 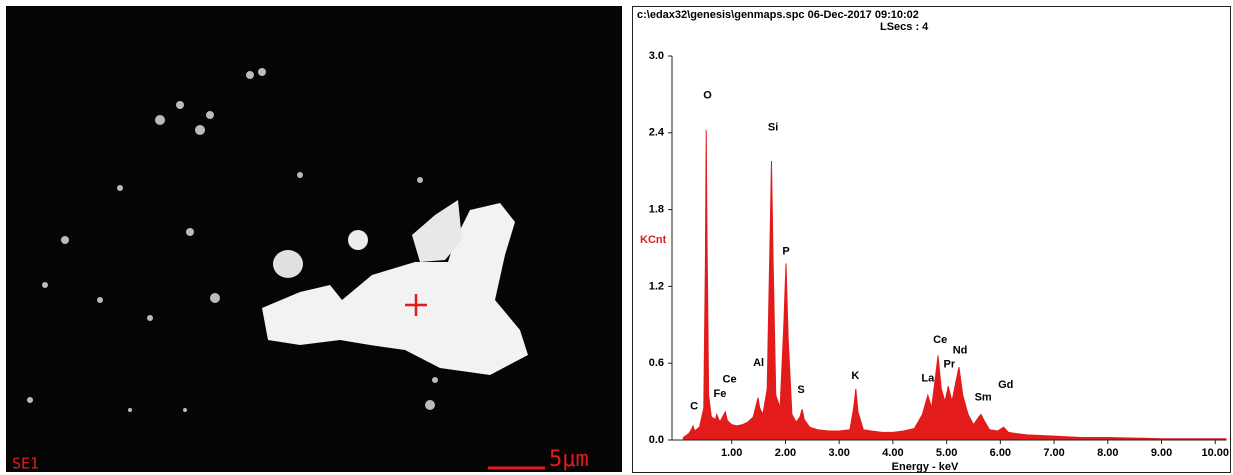 I want to click on peak-label: C, so click(x=694, y=407).